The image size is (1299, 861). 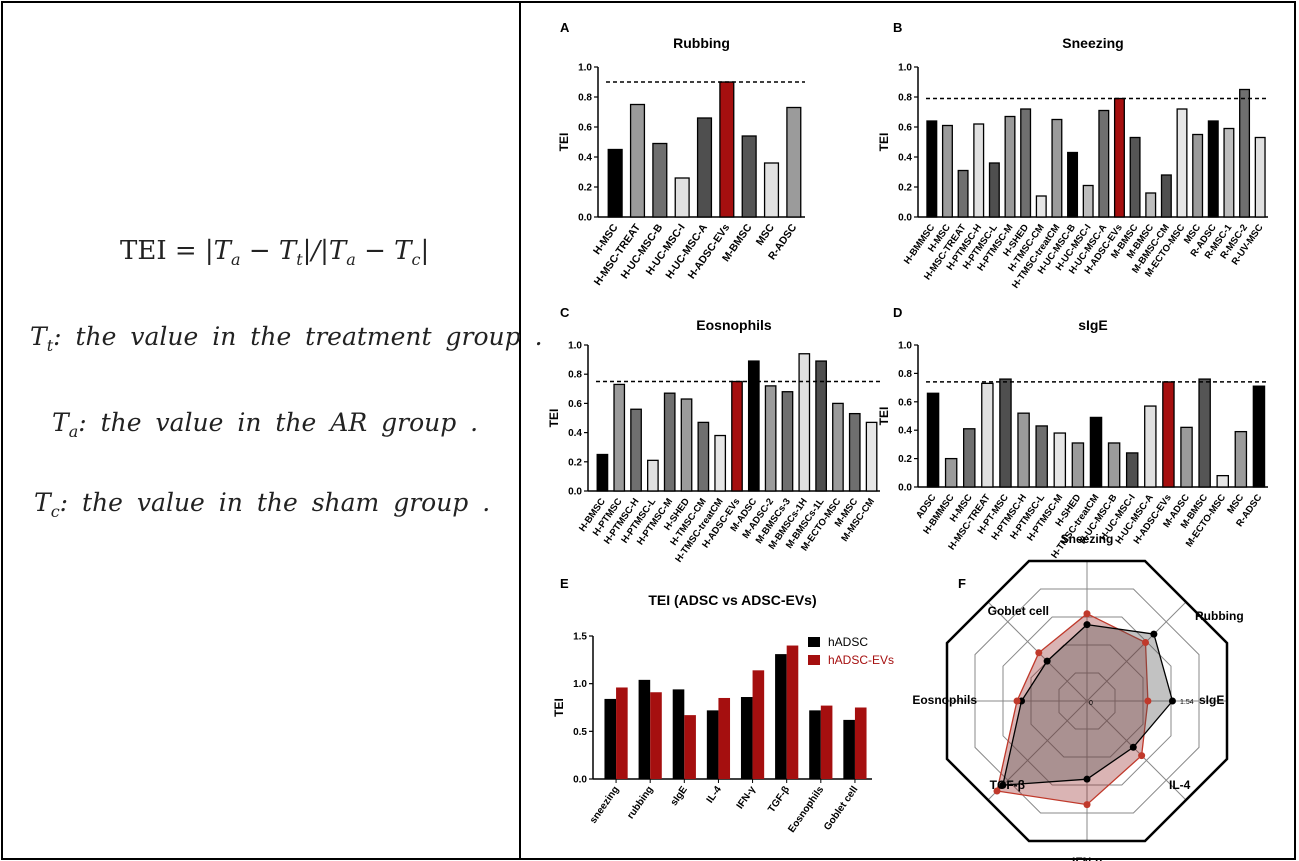 I want to click on radar-scale-label: 1.54, so click(x=1187, y=702).